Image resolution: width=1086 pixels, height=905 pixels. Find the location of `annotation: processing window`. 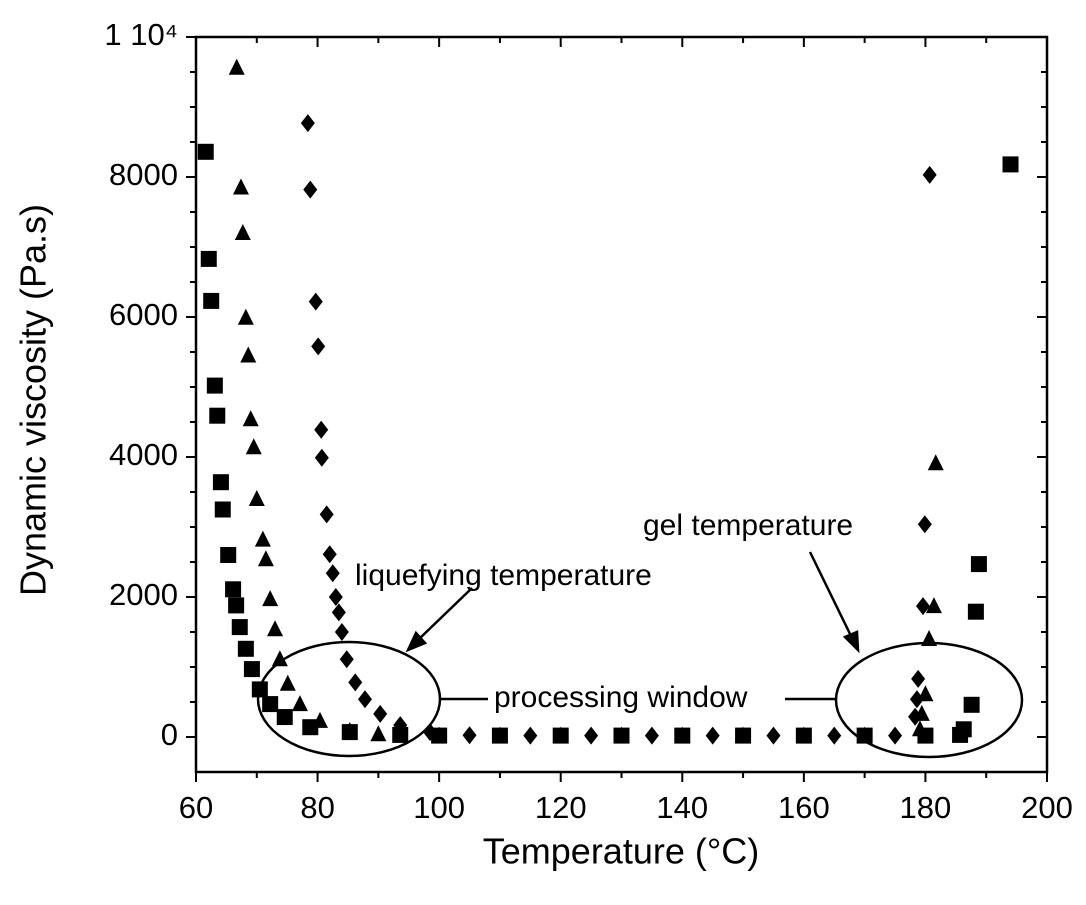

annotation: processing window is located at coordinates (621, 697).